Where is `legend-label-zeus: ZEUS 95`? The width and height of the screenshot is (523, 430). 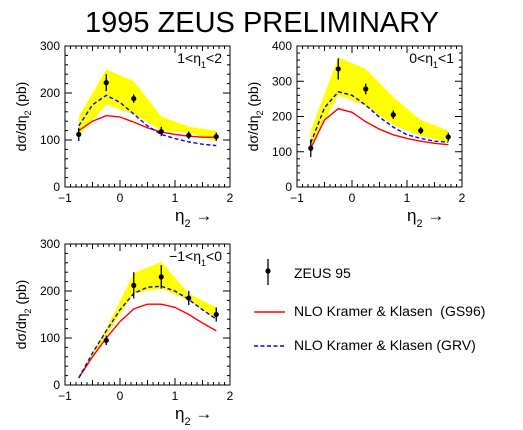
legend-label-zeus: ZEUS 95 is located at coordinates (322, 273).